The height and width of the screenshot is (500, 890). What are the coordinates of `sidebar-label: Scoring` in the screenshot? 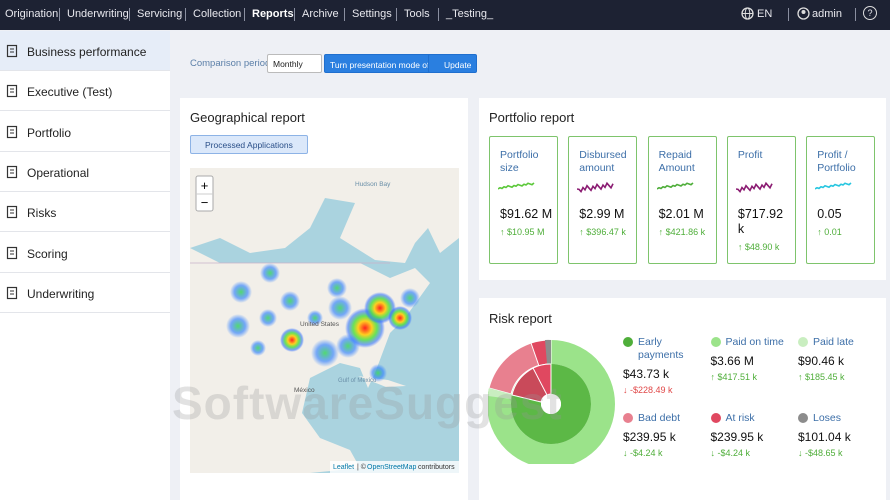 It's located at (47, 253).